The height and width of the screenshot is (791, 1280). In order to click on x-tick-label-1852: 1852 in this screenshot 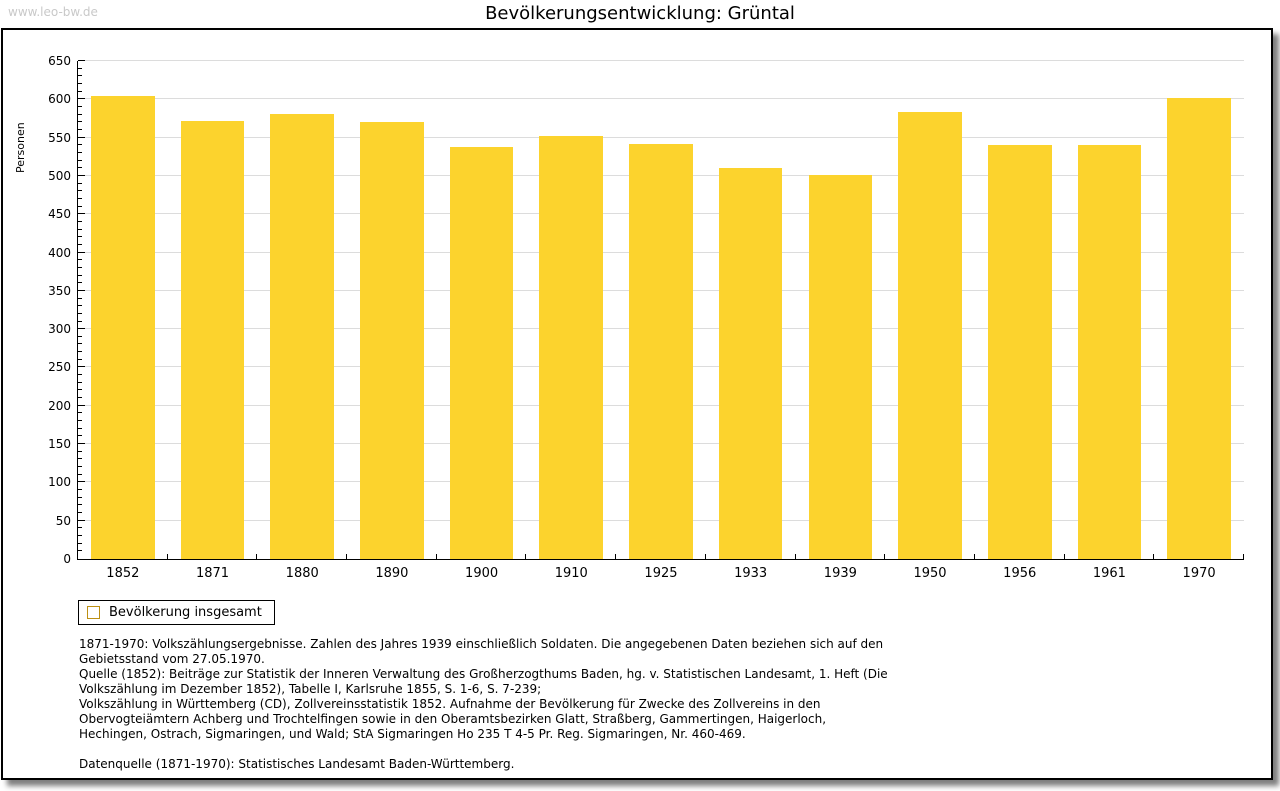, I will do `click(123, 573)`.